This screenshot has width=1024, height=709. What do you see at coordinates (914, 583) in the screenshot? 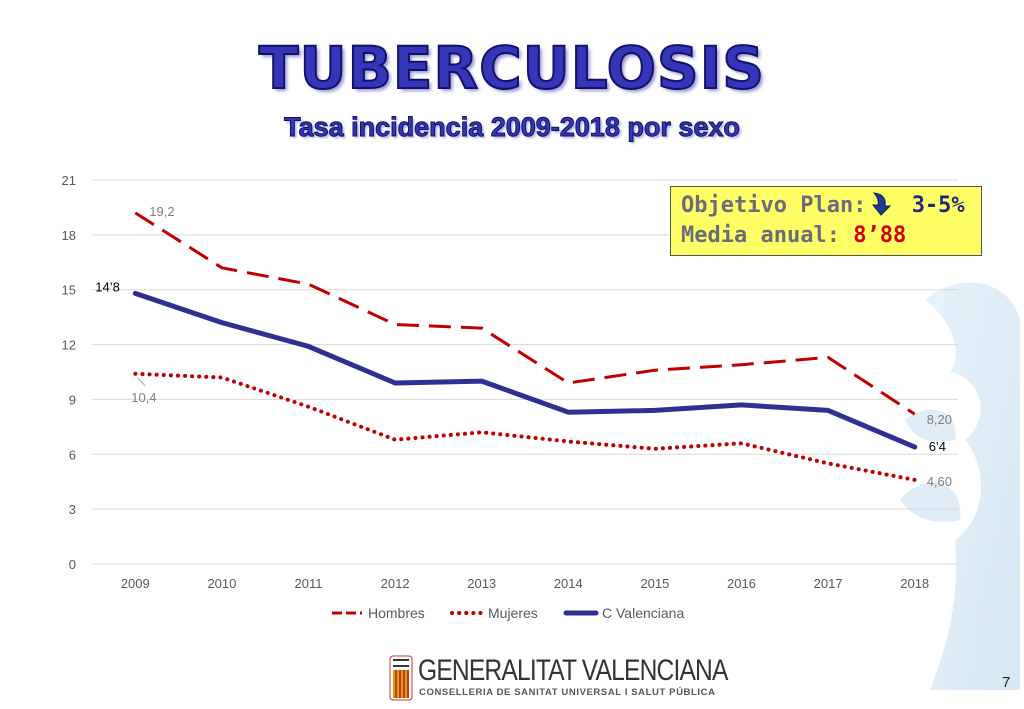
I see `x-tick-label: 2018` at bounding box center [914, 583].